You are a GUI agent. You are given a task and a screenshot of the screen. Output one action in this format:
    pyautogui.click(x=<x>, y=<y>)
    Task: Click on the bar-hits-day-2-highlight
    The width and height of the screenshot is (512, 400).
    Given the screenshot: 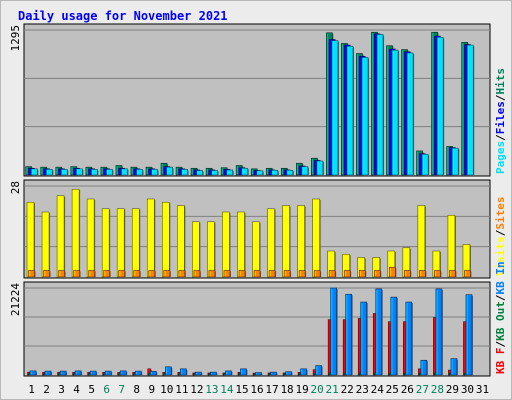 What is the action you would take?
    pyautogui.click(x=42, y=171)
    